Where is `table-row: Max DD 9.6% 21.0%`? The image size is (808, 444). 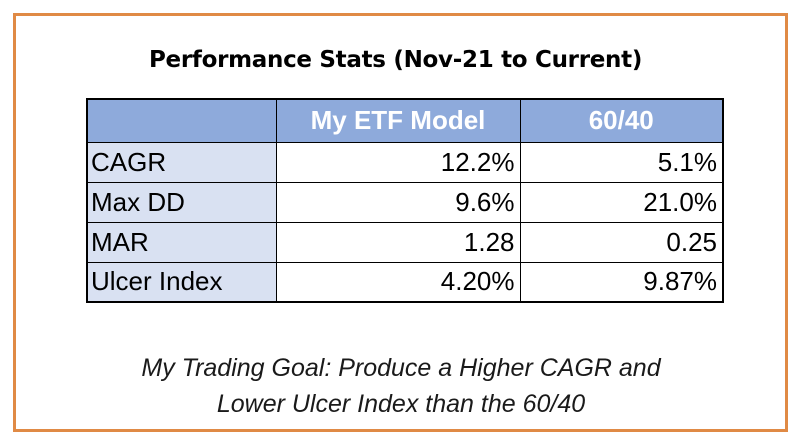 table-row: Max DD 9.6% 21.0% is located at coordinates (405, 202).